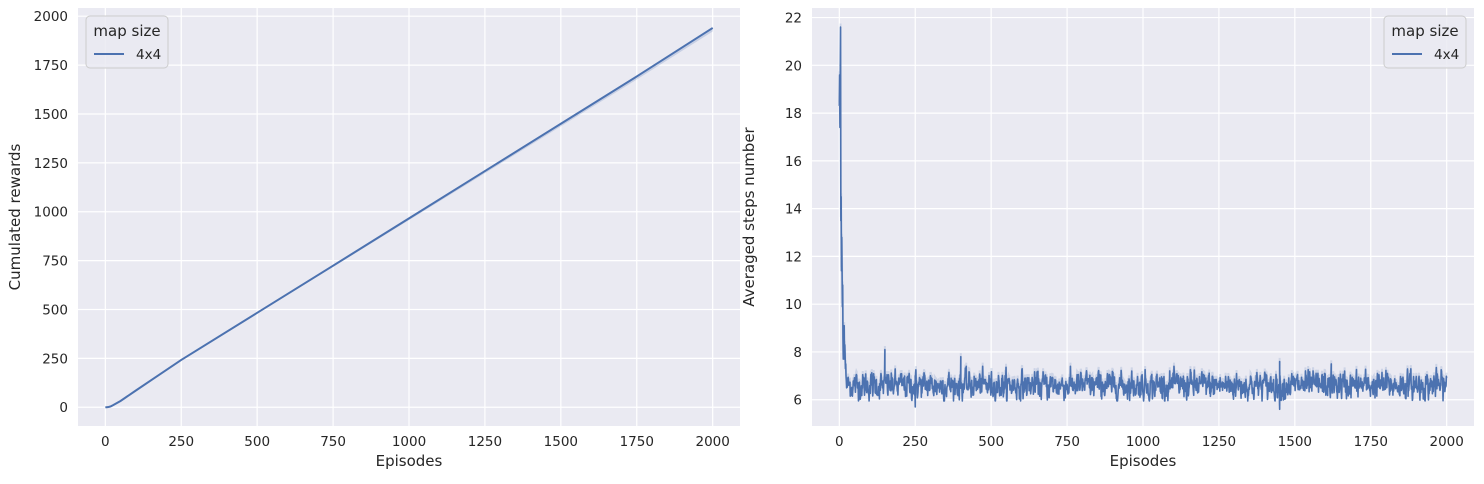 This screenshot has width=1484, height=484. Describe the element at coordinates (793, 19) in the screenshot. I see `y-tick-label: 22` at that location.